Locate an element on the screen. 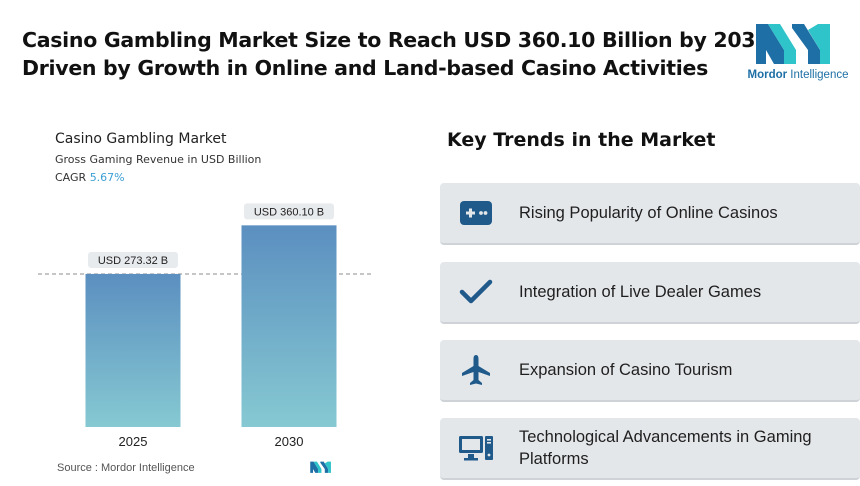 The height and width of the screenshot is (486, 860). source-note: Source : Mordor Intelligence is located at coordinates (126, 468).